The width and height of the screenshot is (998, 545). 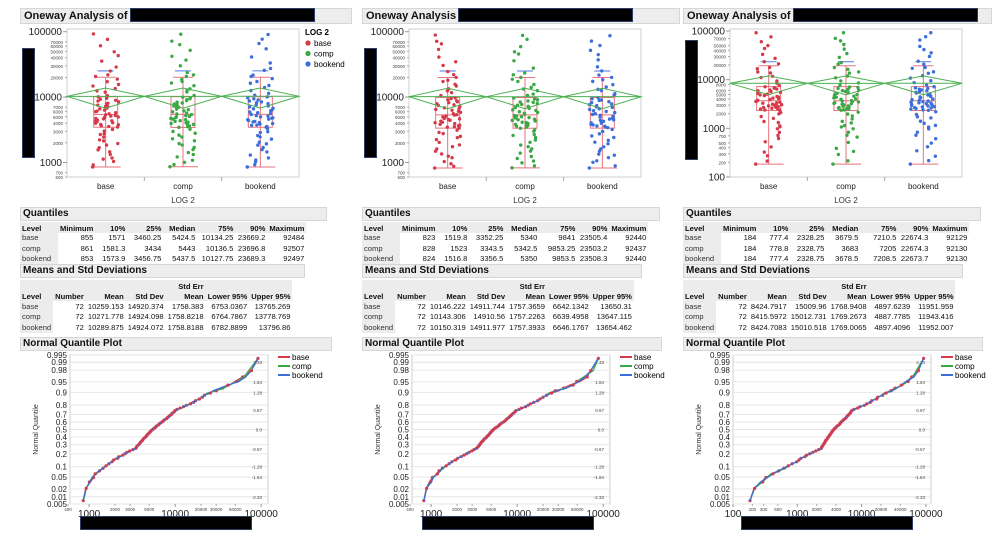 I want to click on level-cell: bookend, so click(x=39, y=258).